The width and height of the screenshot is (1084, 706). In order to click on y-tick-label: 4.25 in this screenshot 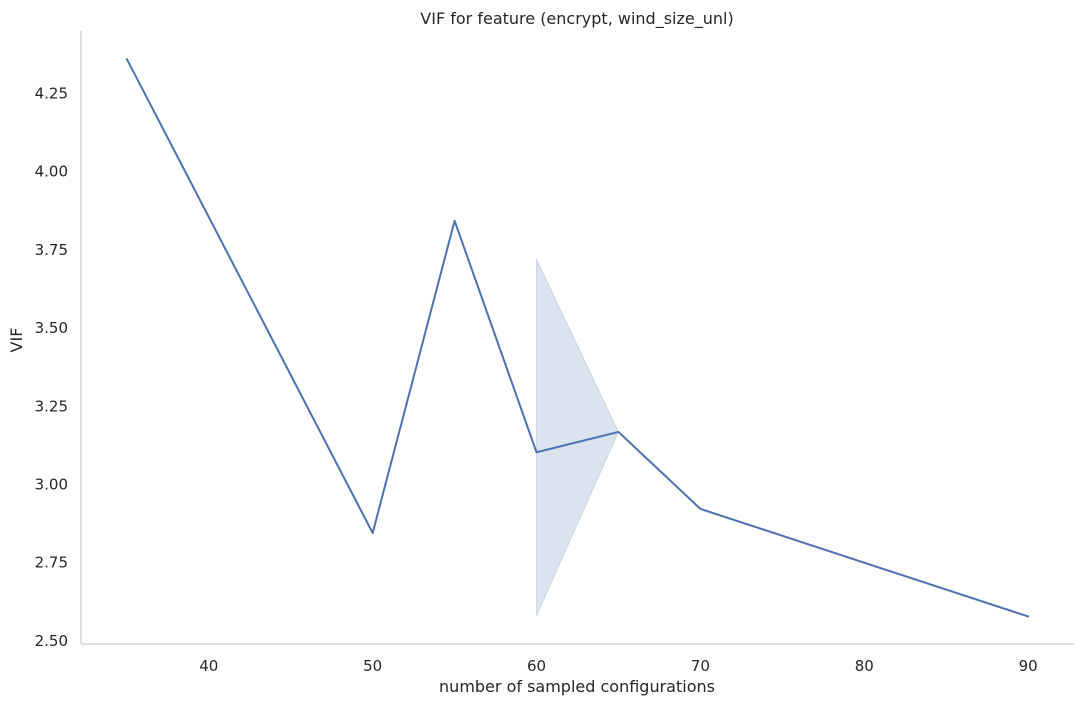, I will do `click(51, 94)`.